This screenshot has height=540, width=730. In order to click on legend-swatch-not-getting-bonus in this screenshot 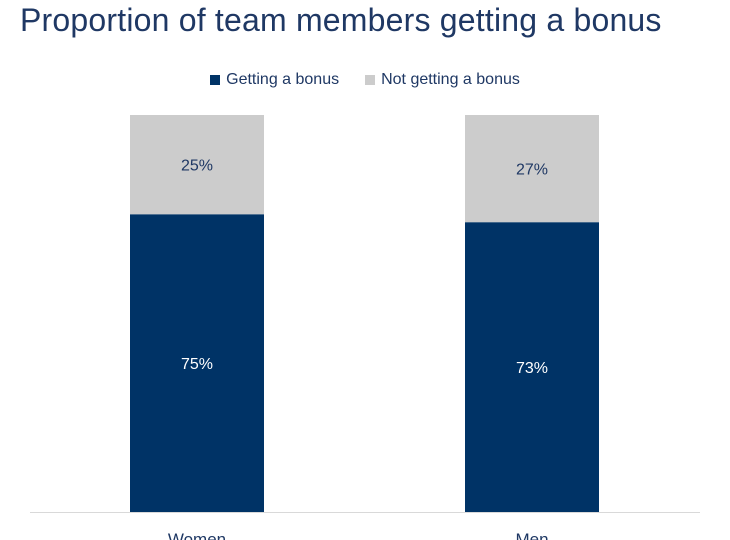, I will do `click(370, 80)`.